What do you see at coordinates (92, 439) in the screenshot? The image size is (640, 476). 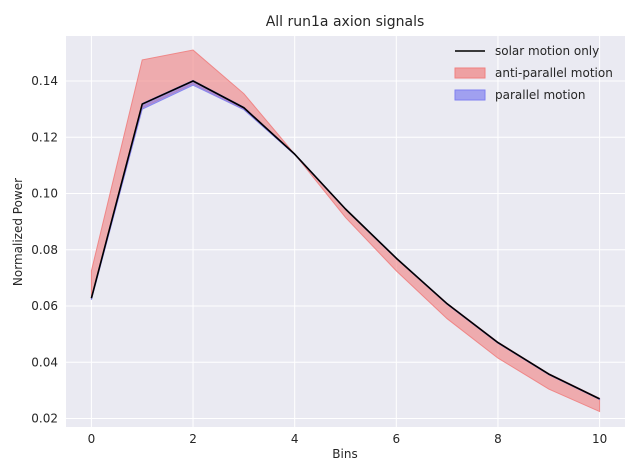 I see `x-tick-label: 0` at bounding box center [92, 439].